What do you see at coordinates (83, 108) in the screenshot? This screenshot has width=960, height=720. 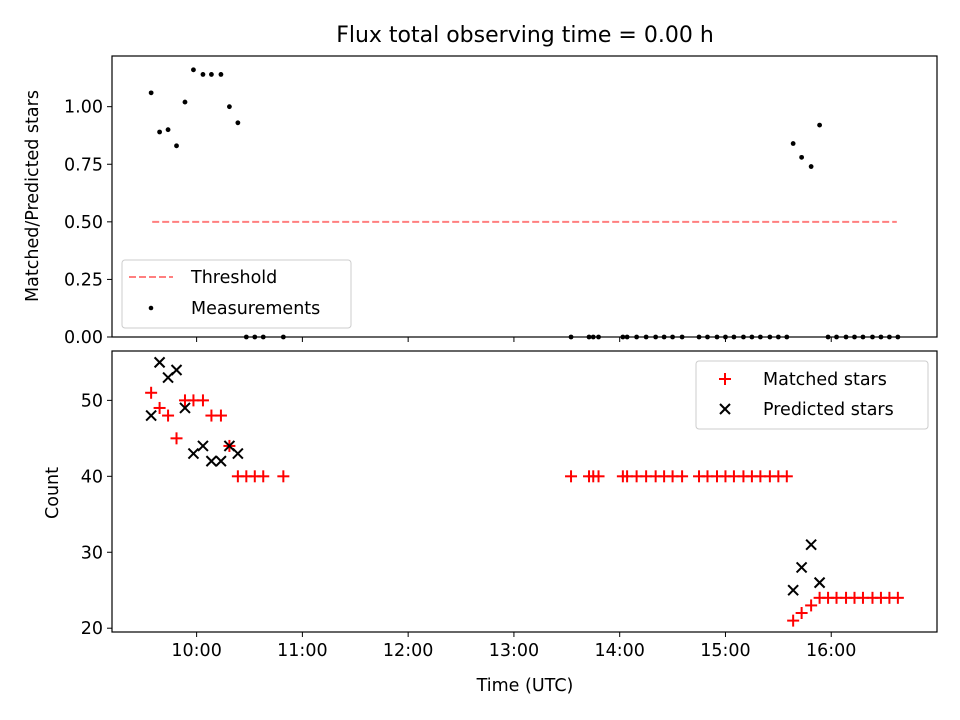 I see `top-y-tick-label: 1.00` at bounding box center [83, 108].